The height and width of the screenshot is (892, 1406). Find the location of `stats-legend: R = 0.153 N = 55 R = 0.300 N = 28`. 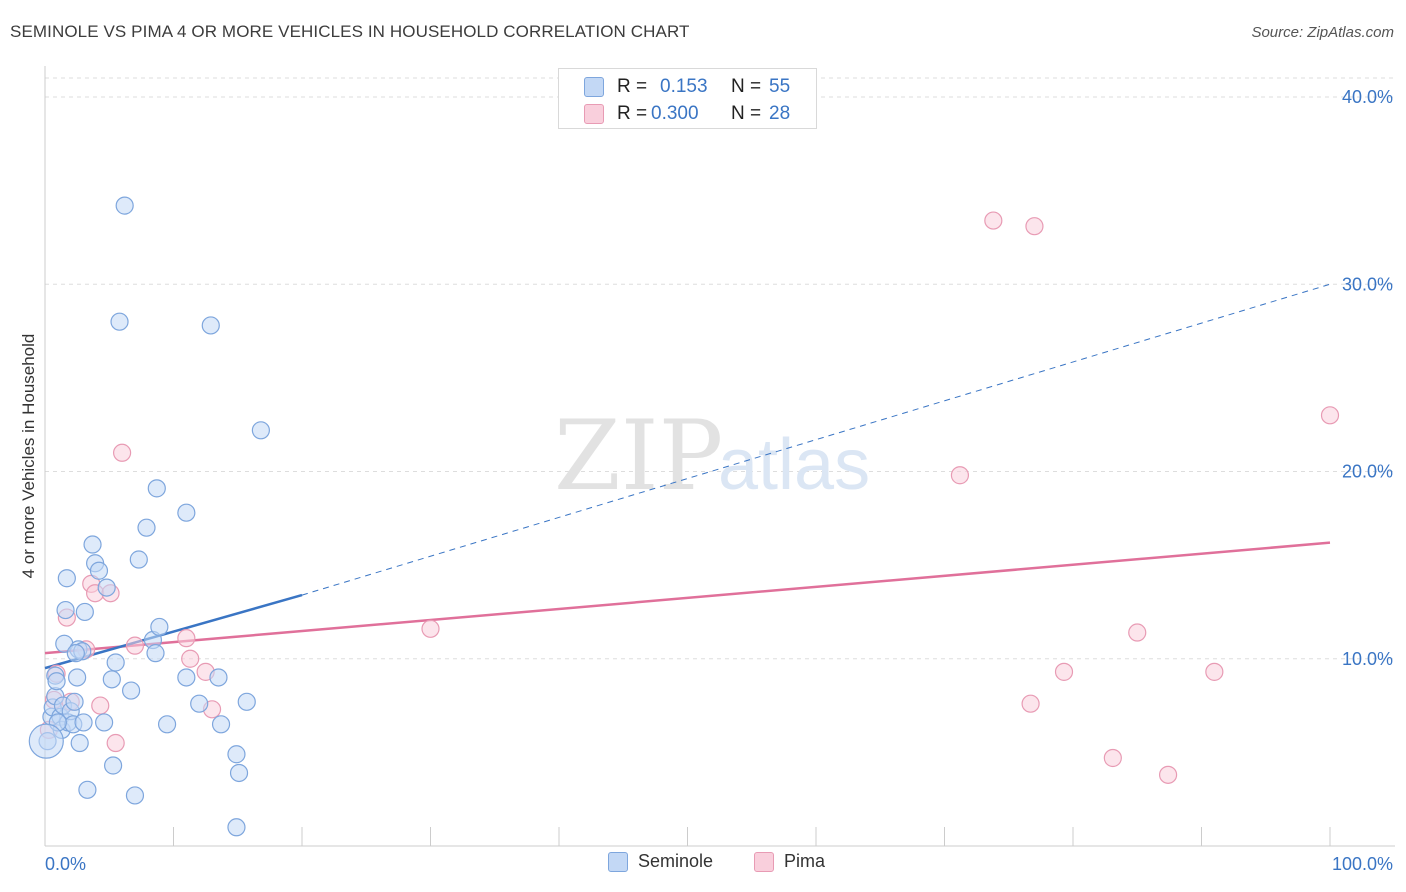

stats-legend: R = 0.153 N = 55 R = 0.300 N = 28 is located at coordinates (687, 98).